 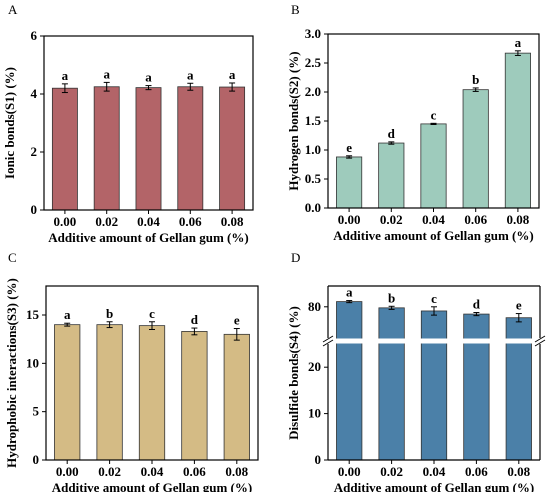 What do you see at coordinates (36, 411) in the screenshot?
I see `y-tick-label-yticks-1: 5` at bounding box center [36, 411].